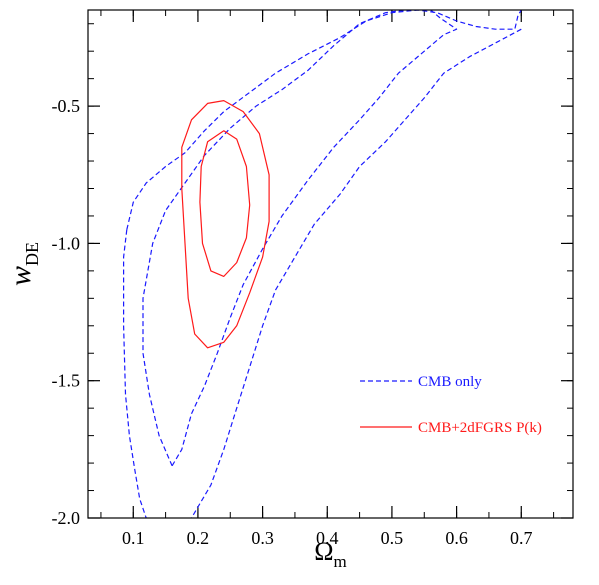  I want to click on x-tick-label: 0.4, so click(327, 538).